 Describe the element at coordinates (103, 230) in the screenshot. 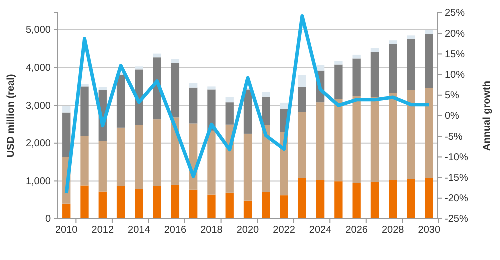

I see `x-tick-label: 2012` at that location.